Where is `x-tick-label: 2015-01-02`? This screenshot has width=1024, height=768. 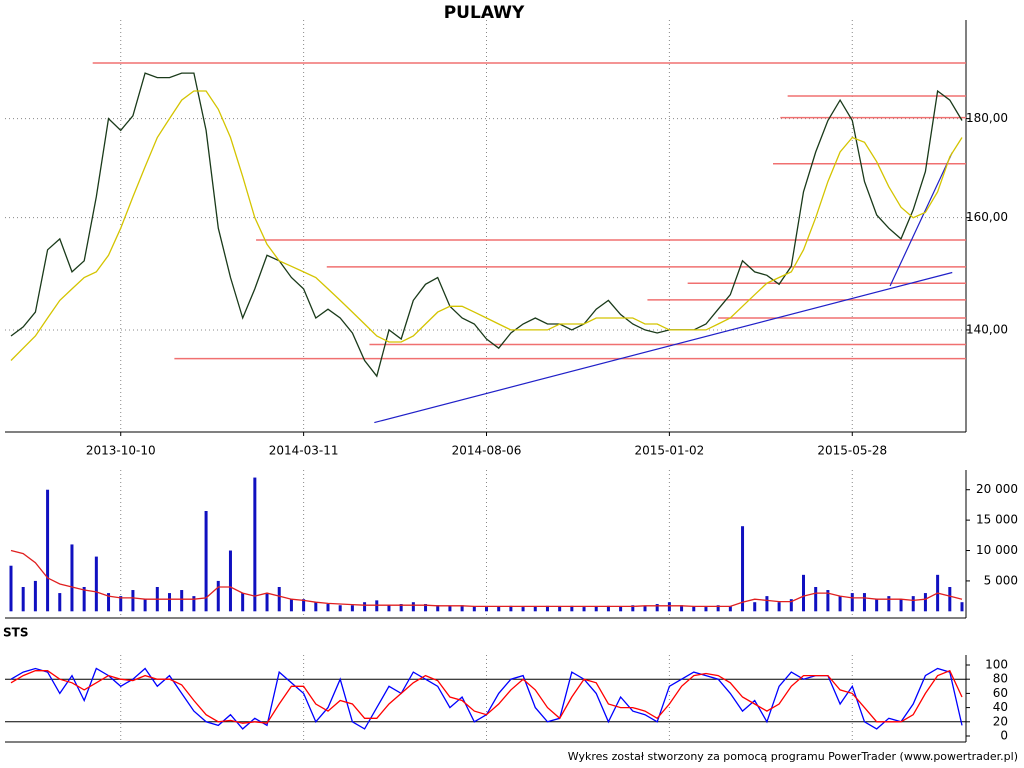 x-tick-label: 2015-01-02 is located at coordinates (670, 451).